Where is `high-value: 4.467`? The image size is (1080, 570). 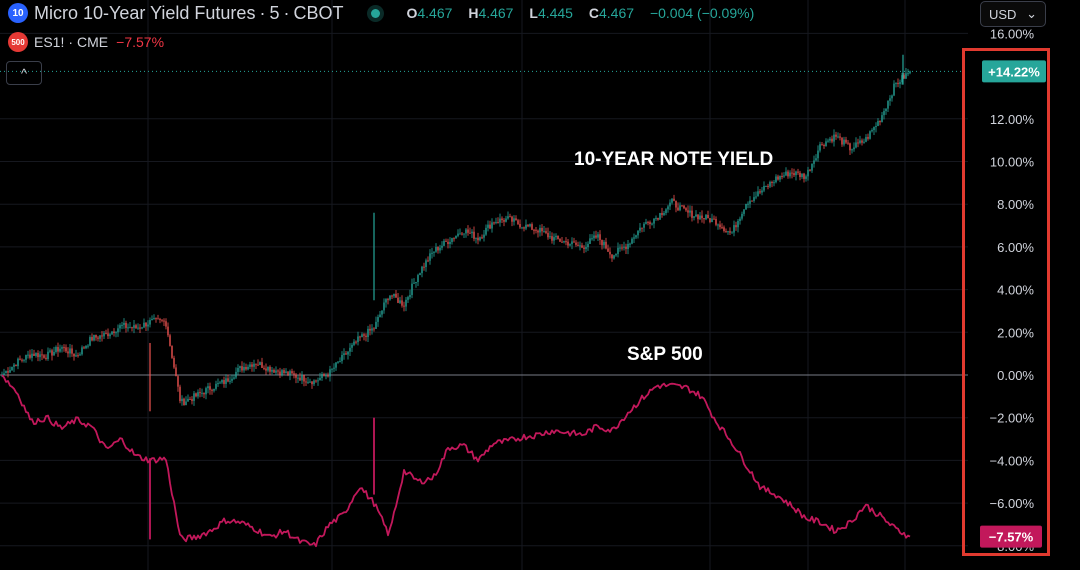 high-value: 4.467 is located at coordinates (496, 13).